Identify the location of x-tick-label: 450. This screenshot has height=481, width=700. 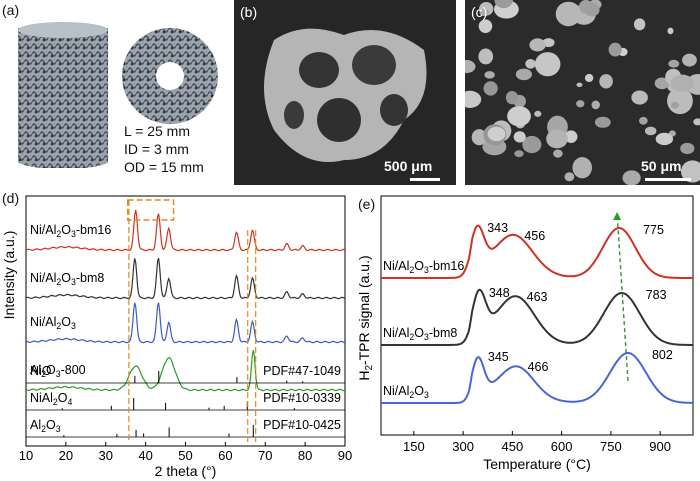
(513, 446).